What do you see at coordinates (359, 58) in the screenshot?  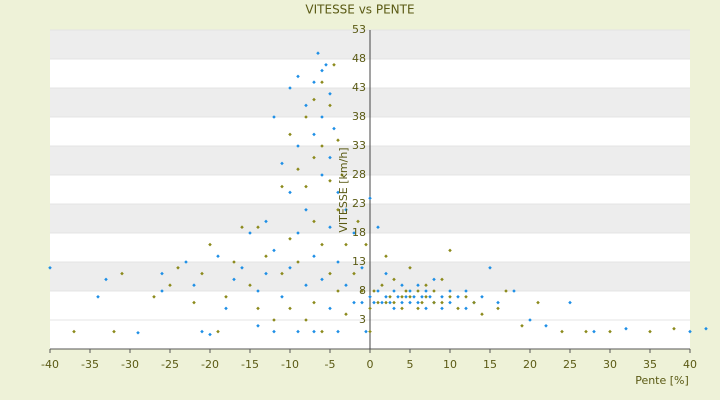 I see `y-tick-label: 48` at bounding box center [359, 58].